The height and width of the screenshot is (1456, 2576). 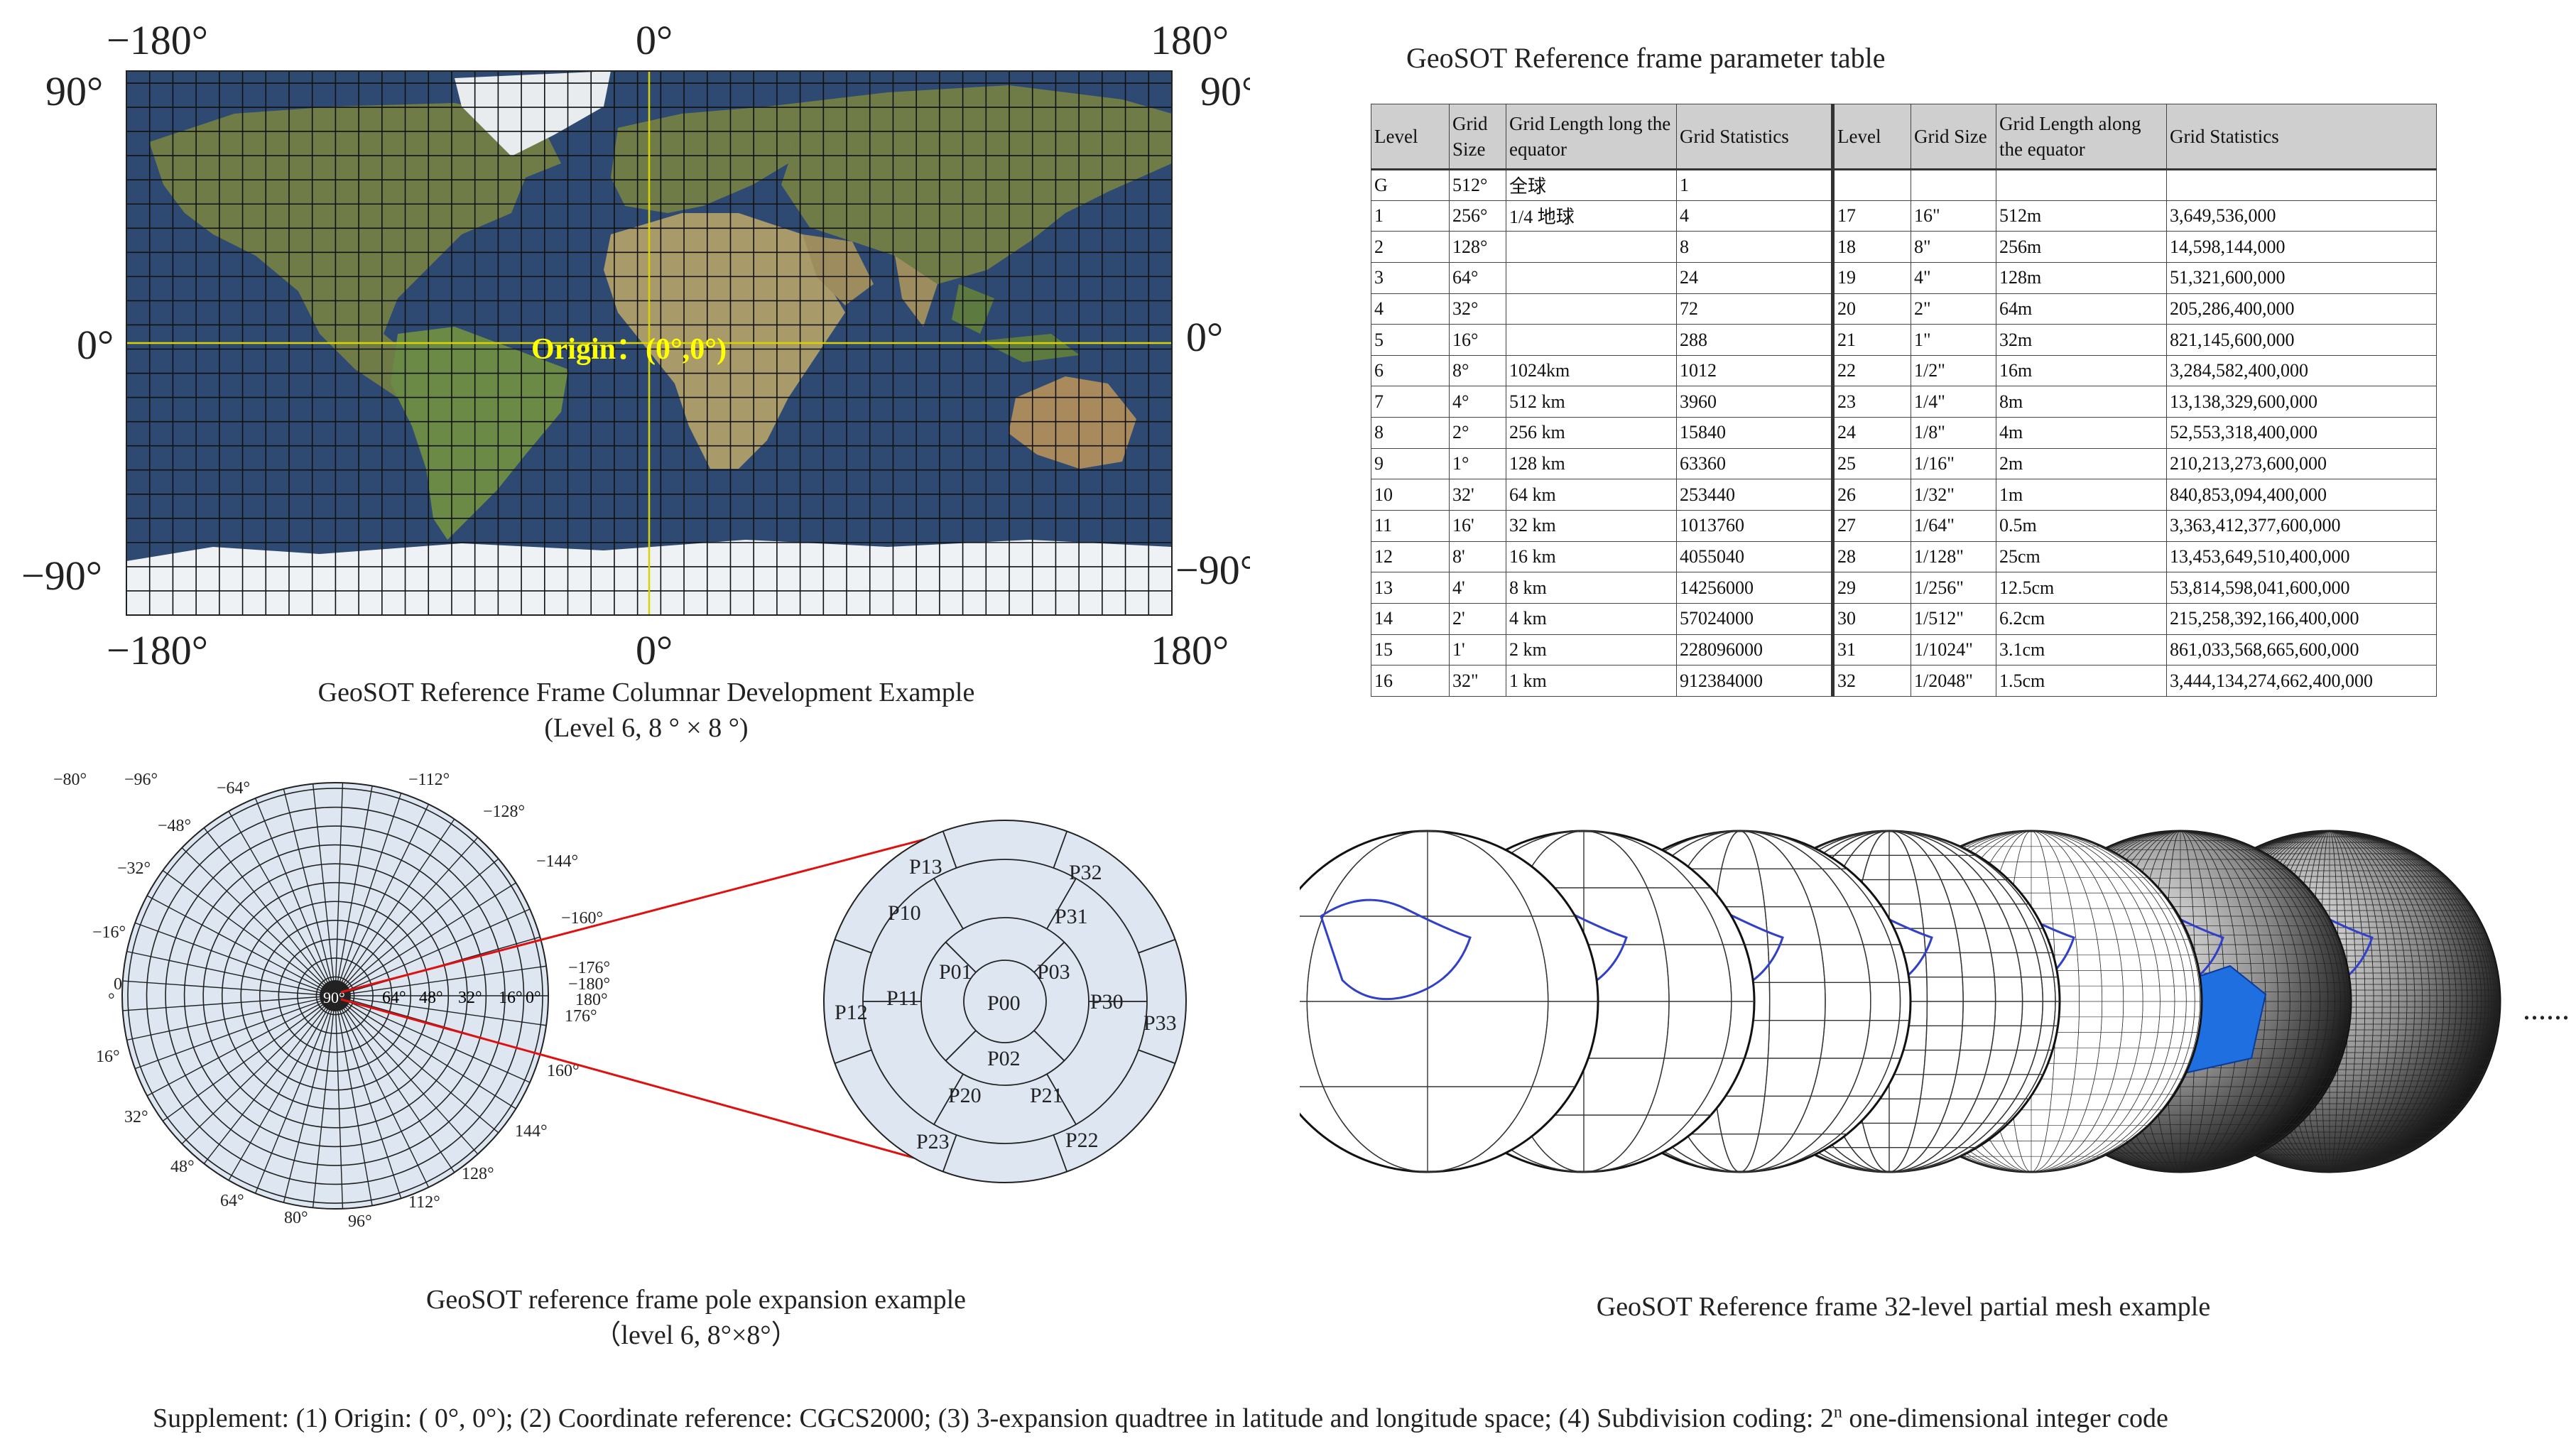 I want to click on cell-P13: P13, so click(x=926, y=867).